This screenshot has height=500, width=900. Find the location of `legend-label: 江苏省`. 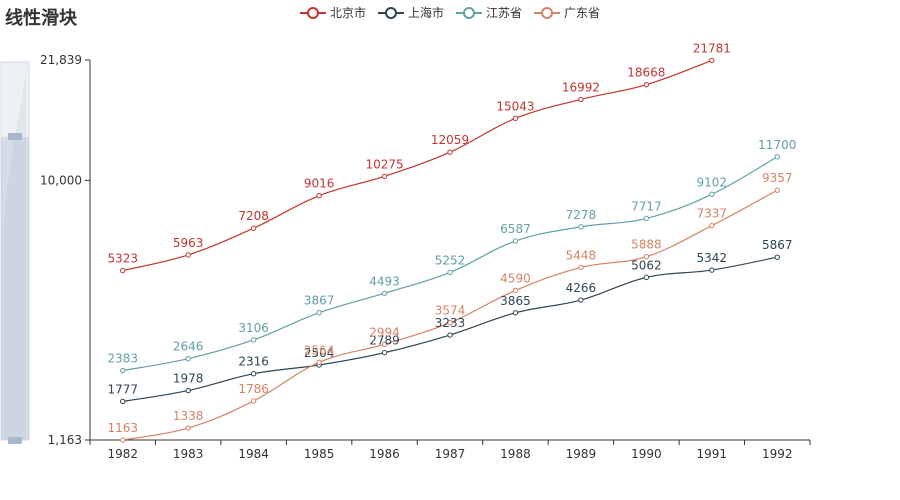

legend-label: 江苏省 is located at coordinates (504, 13).